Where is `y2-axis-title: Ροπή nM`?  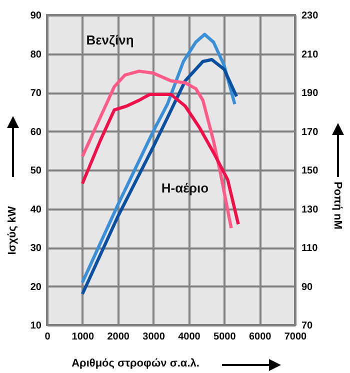 y2-axis-title: Ροπή nM is located at coordinates (338, 206).